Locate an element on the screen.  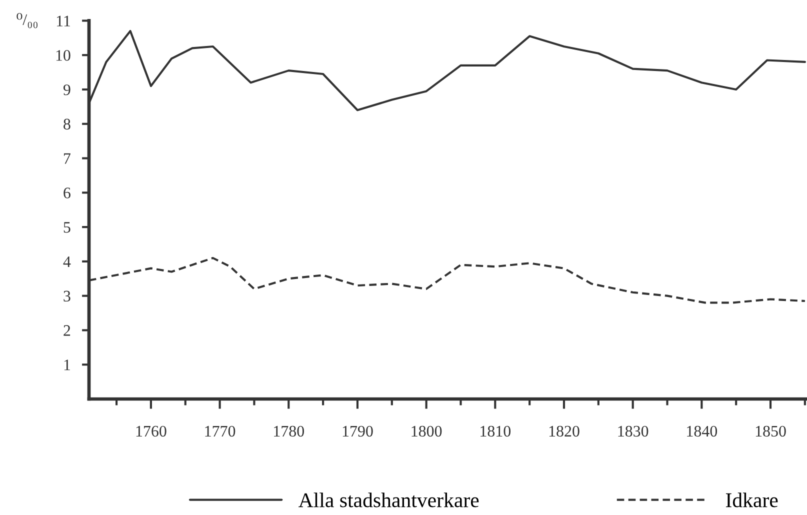
y-tick-label: 1 is located at coordinates (67, 365).